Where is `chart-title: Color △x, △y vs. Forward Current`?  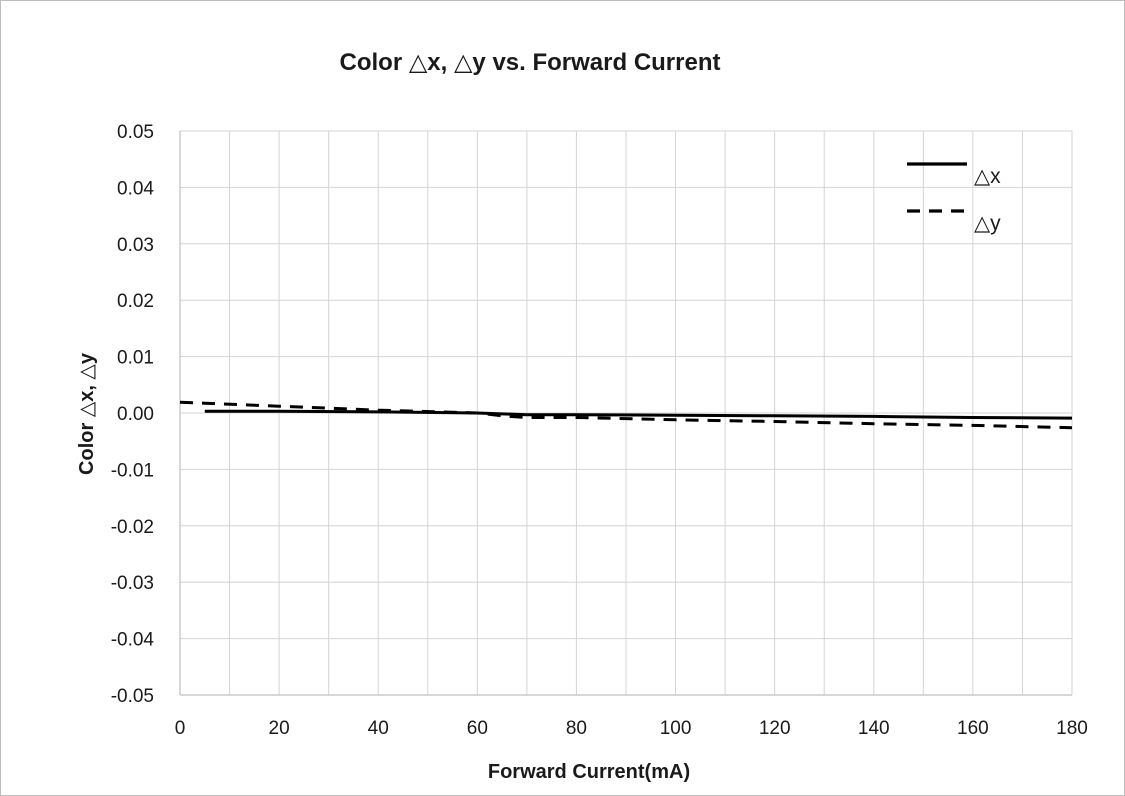 chart-title: Color △x, △y vs. Forward Current is located at coordinates (530, 62).